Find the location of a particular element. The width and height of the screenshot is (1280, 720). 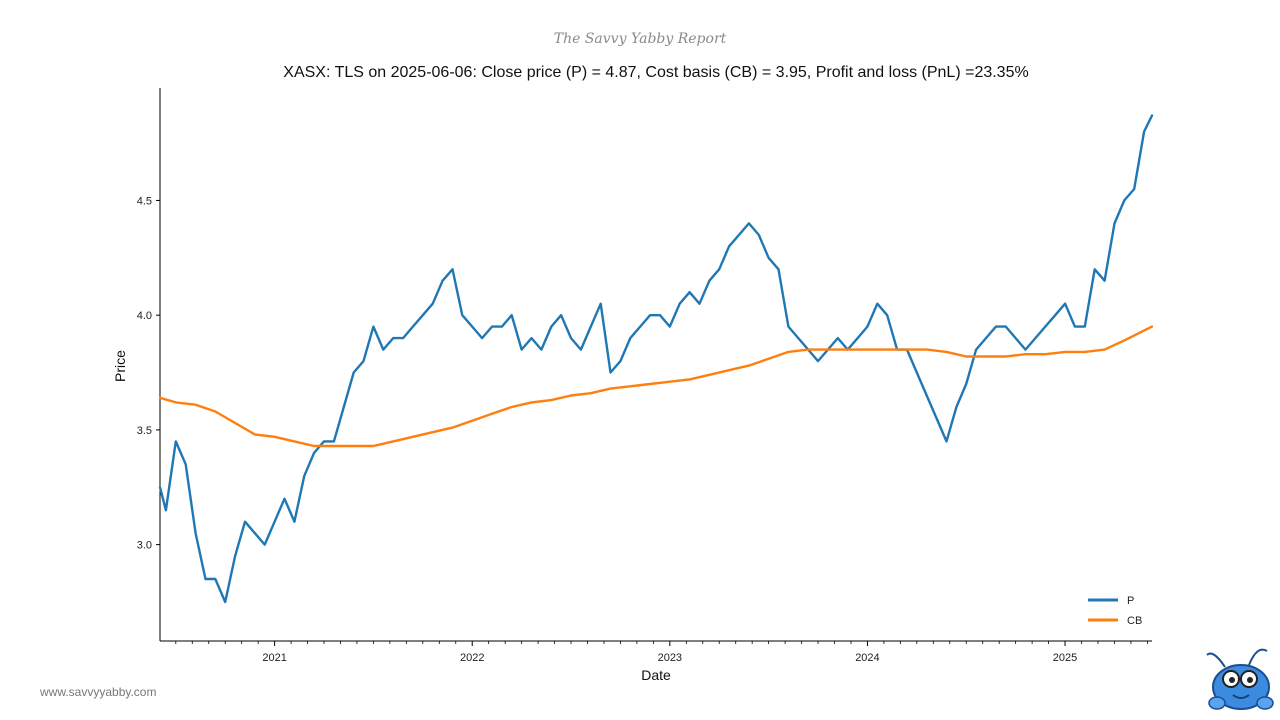

x-tick-label: 2024 is located at coordinates (867, 658).